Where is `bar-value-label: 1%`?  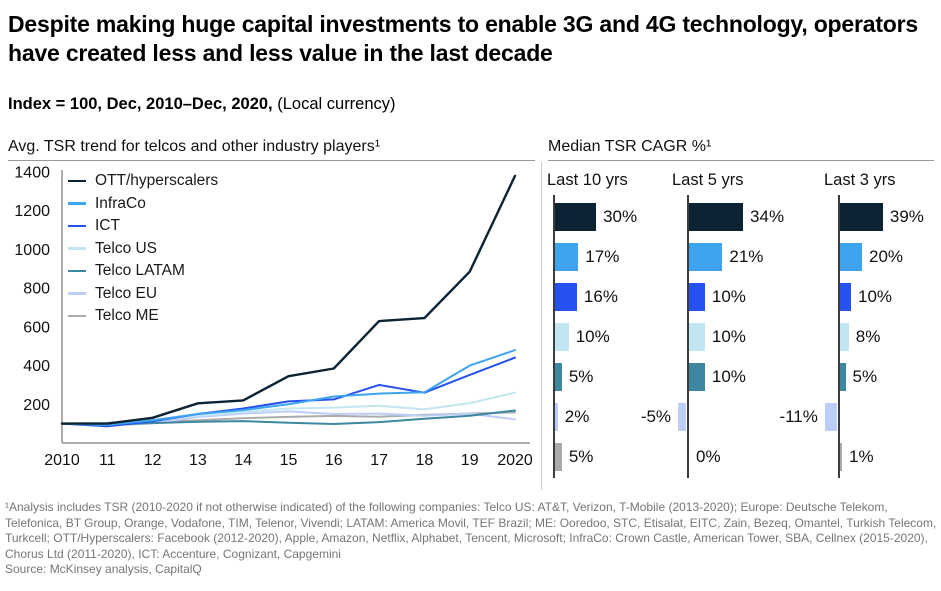
bar-value-label: 1% is located at coordinates (861, 456).